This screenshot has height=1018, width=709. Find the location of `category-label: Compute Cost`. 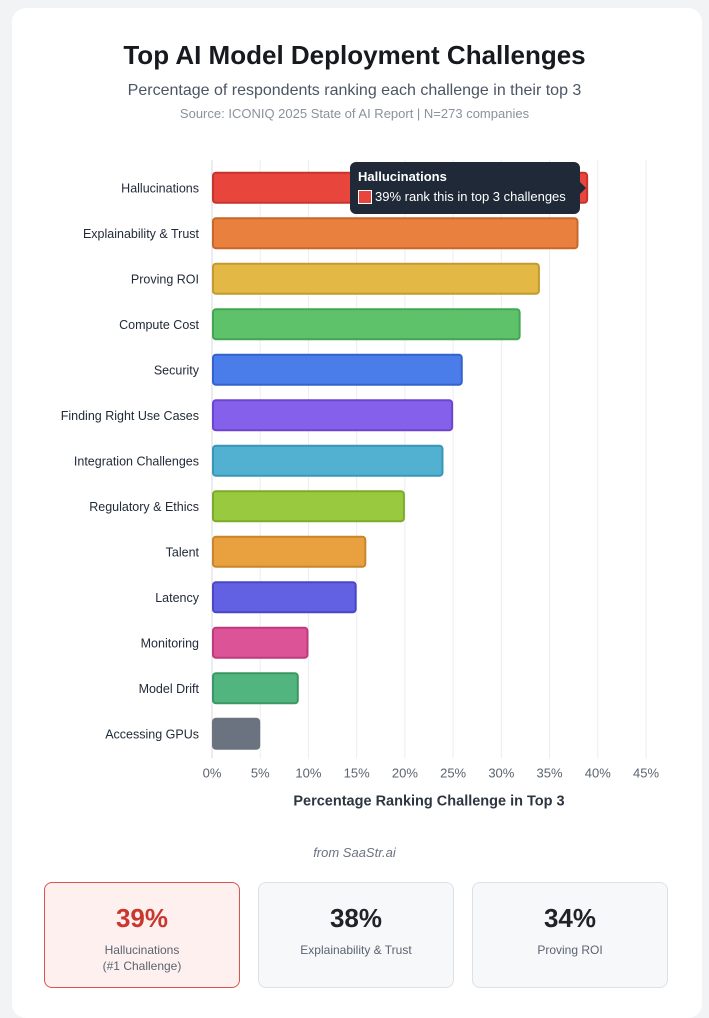

category-label: Compute Cost is located at coordinates (159, 325).